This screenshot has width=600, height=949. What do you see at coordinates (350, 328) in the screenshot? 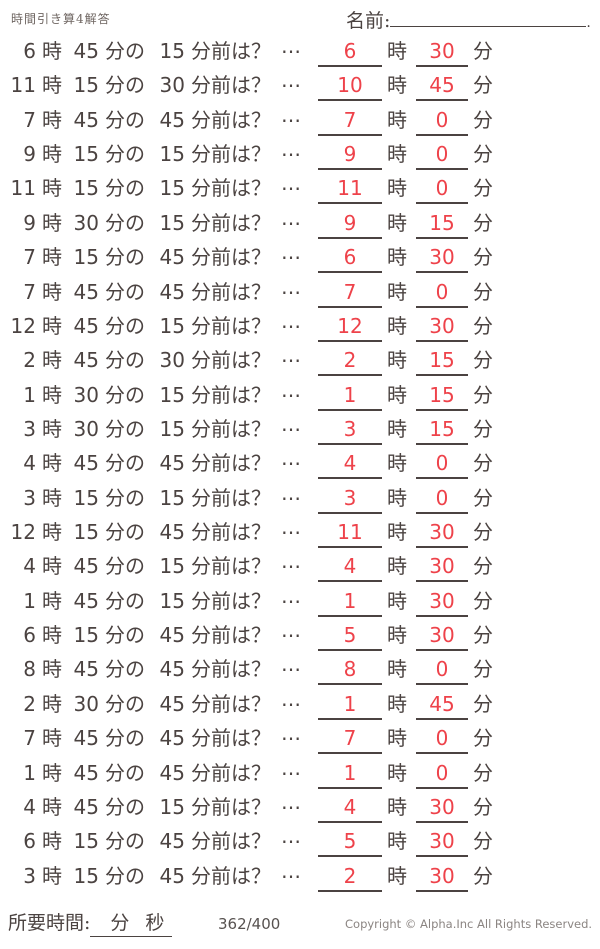
I see `answer-hour-blank: 12` at bounding box center [350, 328].